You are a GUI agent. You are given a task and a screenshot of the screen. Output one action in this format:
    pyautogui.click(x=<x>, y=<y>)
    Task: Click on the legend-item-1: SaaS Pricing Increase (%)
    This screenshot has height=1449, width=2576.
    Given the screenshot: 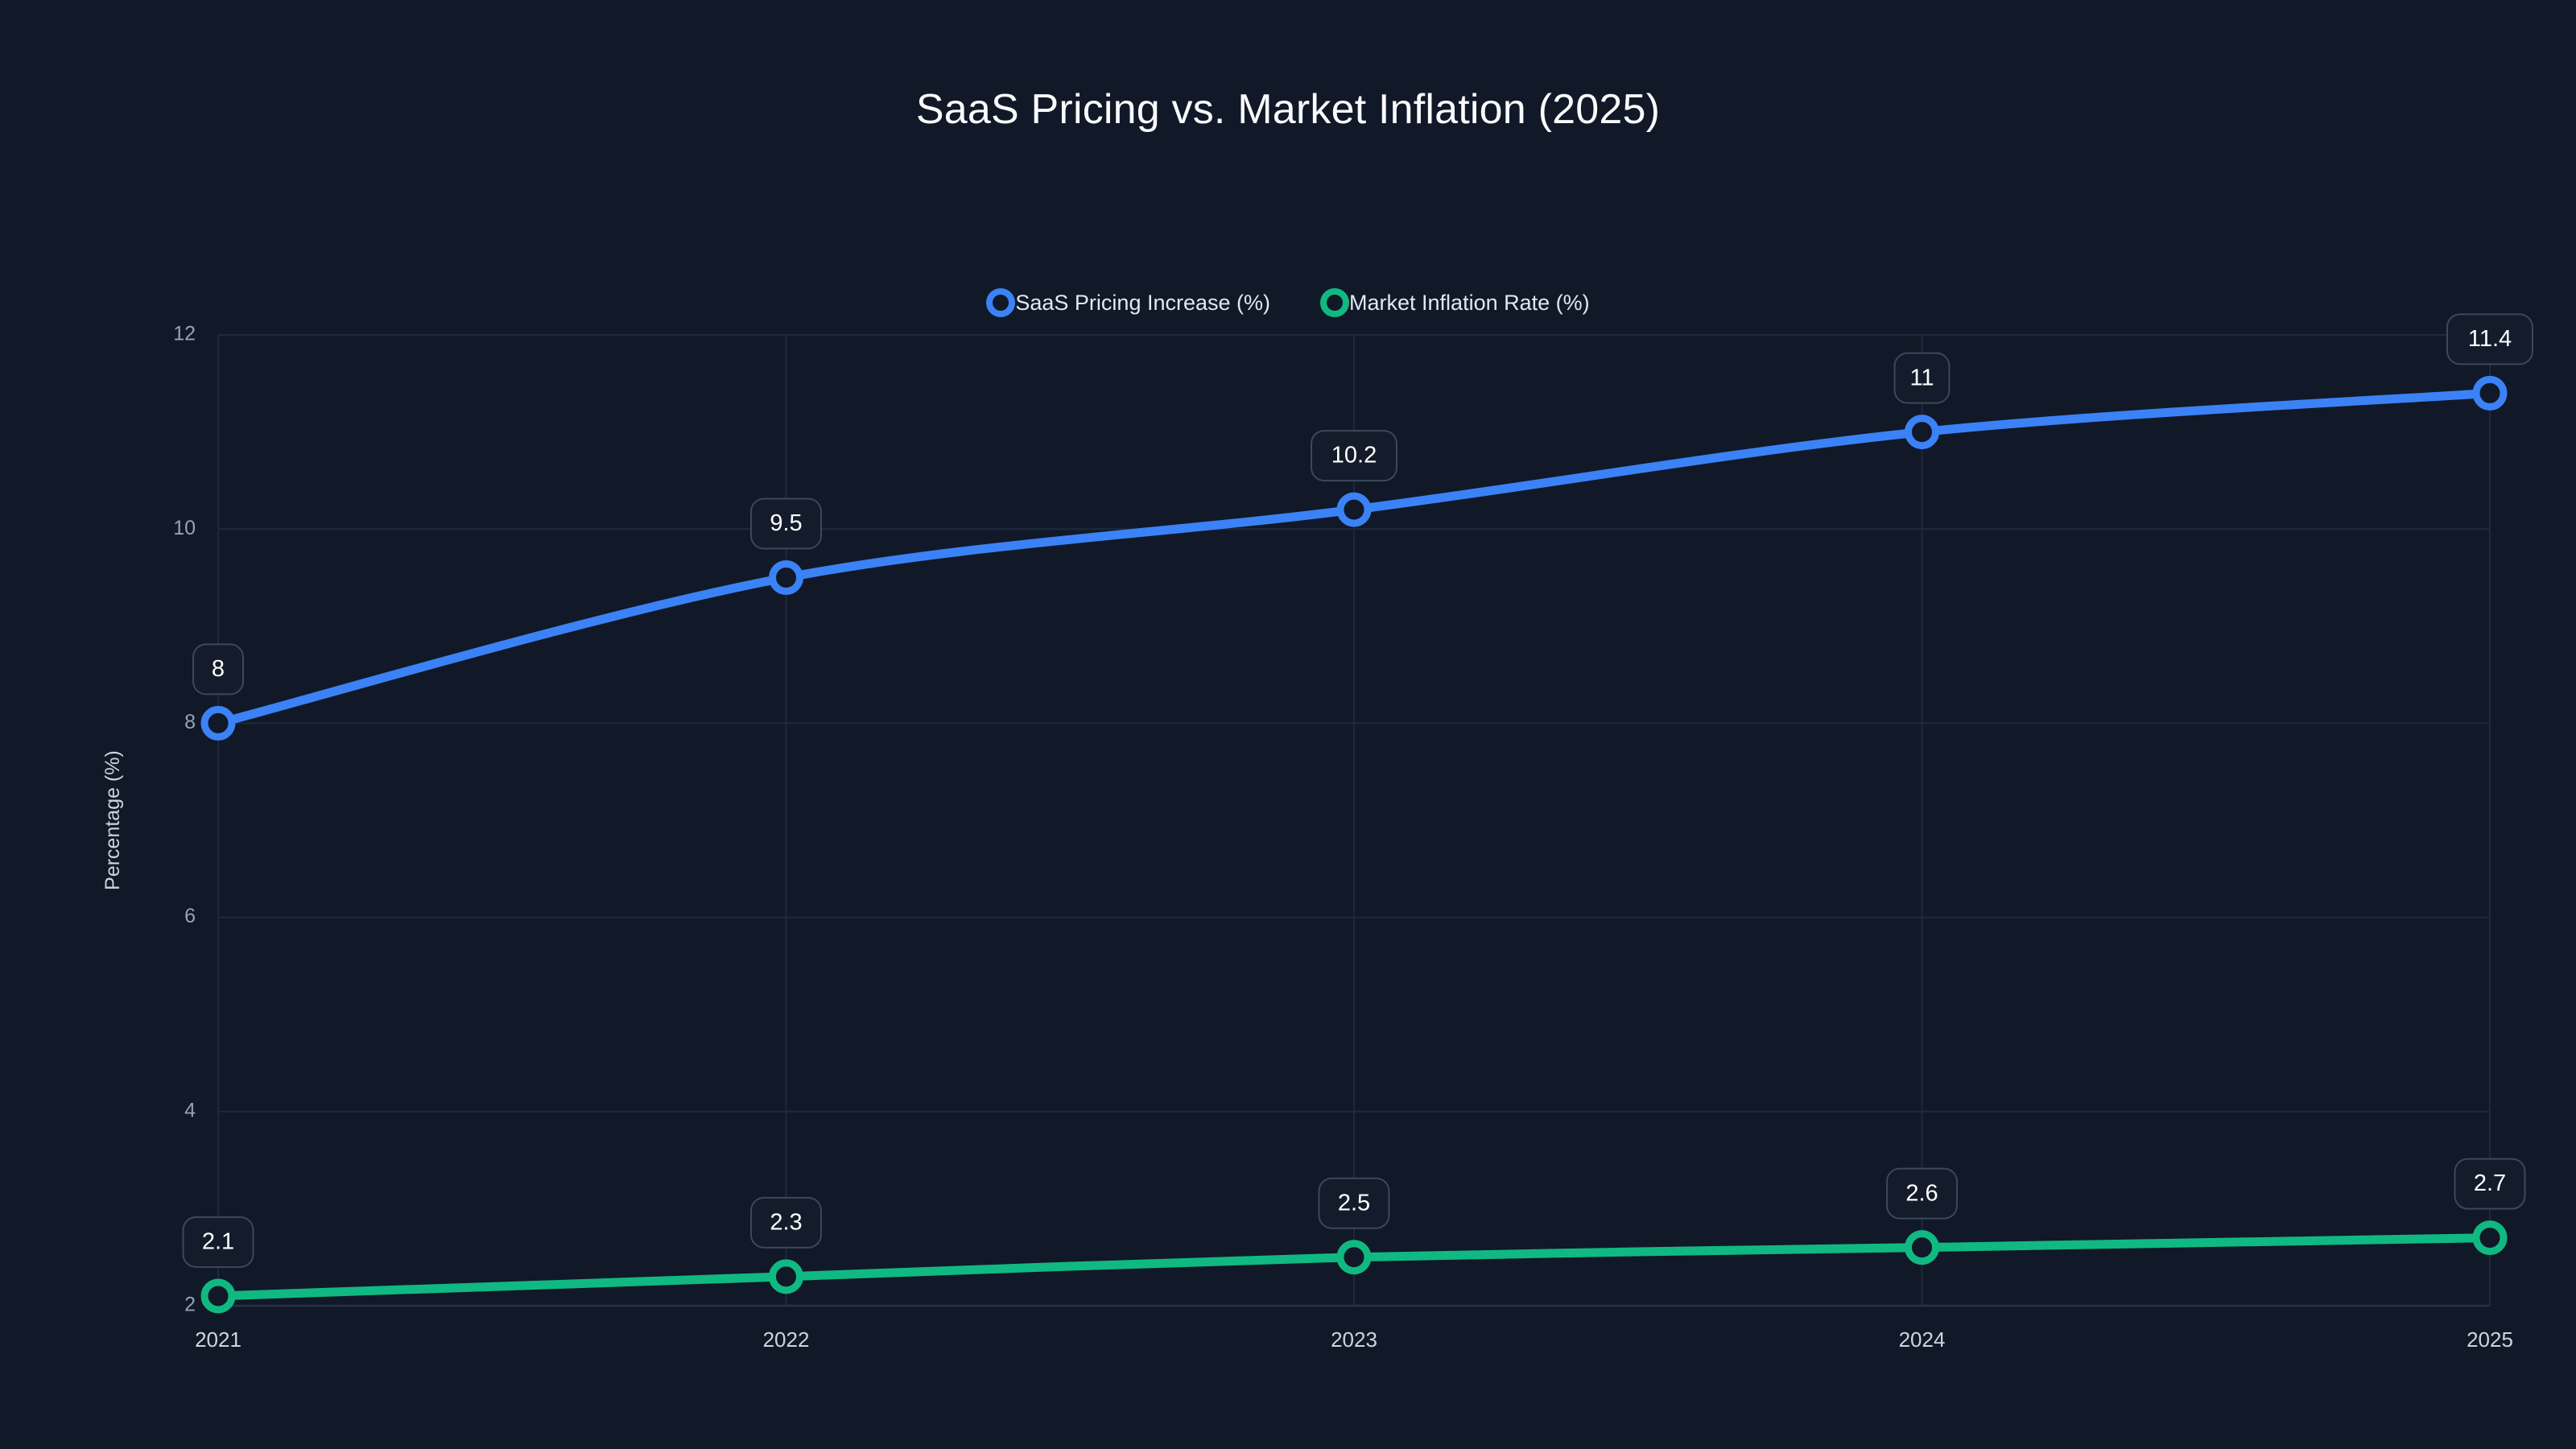 What is the action you would take?
    pyautogui.click(x=1128, y=302)
    